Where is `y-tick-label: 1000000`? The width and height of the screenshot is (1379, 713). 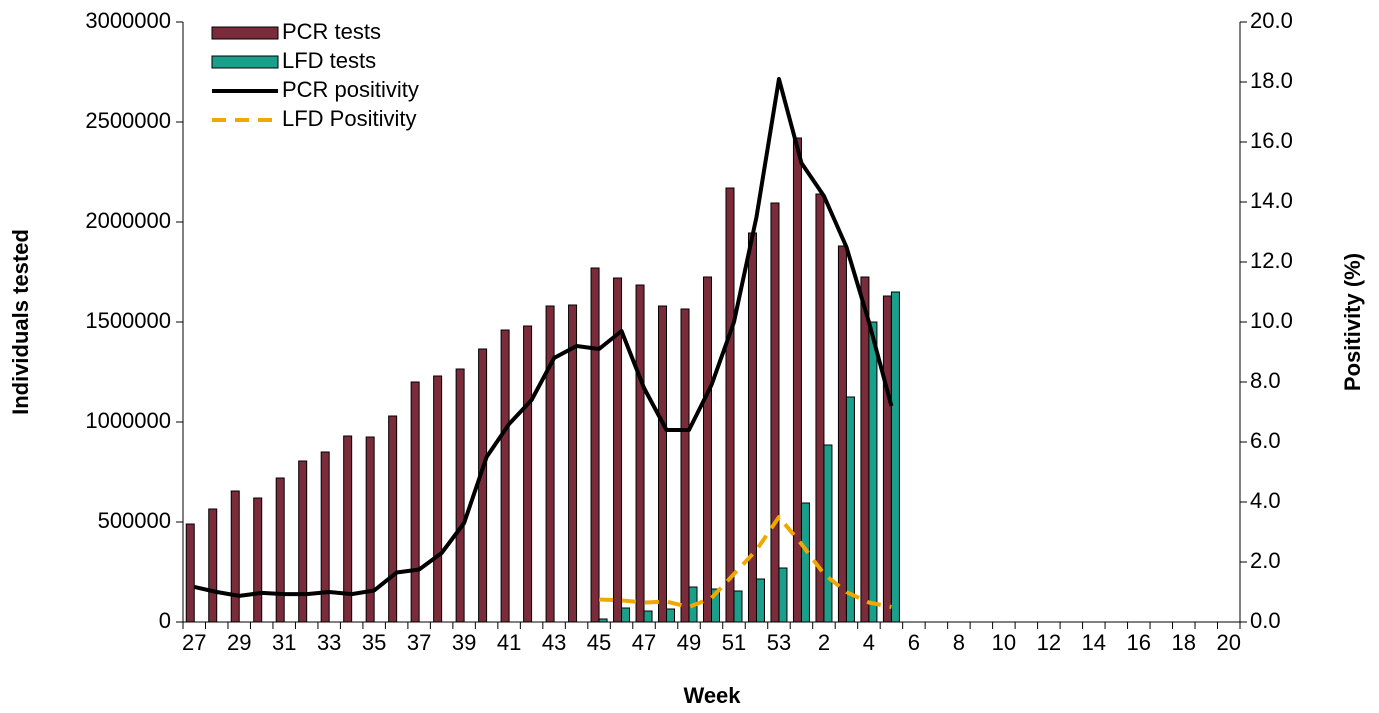
y-tick-label: 1000000 is located at coordinates (128, 420).